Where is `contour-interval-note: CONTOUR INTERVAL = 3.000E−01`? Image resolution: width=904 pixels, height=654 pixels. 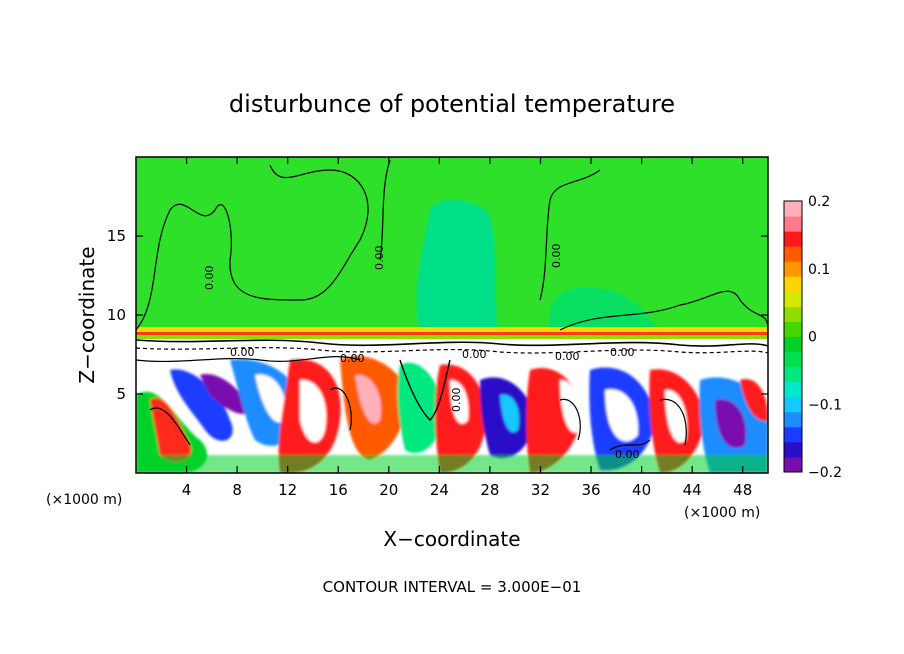
contour-interval-note: CONTOUR INTERVAL = 3.000E−01 is located at coordinates (452, 587).